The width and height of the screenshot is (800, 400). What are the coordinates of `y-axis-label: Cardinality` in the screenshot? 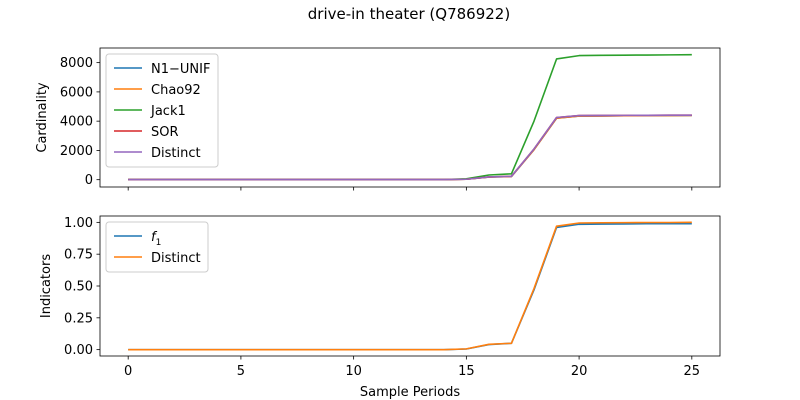 It's located at (42, 117).